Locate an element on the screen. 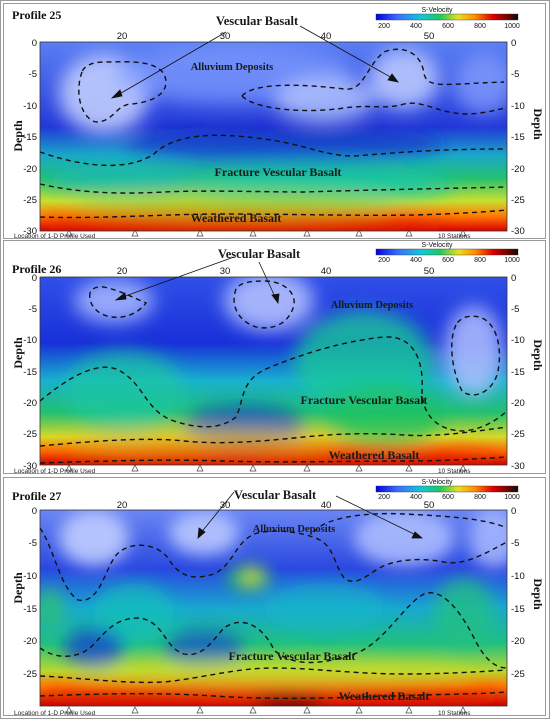  left-depth-axis: 0 -5 -10 -15 -20 -25 is located at coordinates (30, 593).